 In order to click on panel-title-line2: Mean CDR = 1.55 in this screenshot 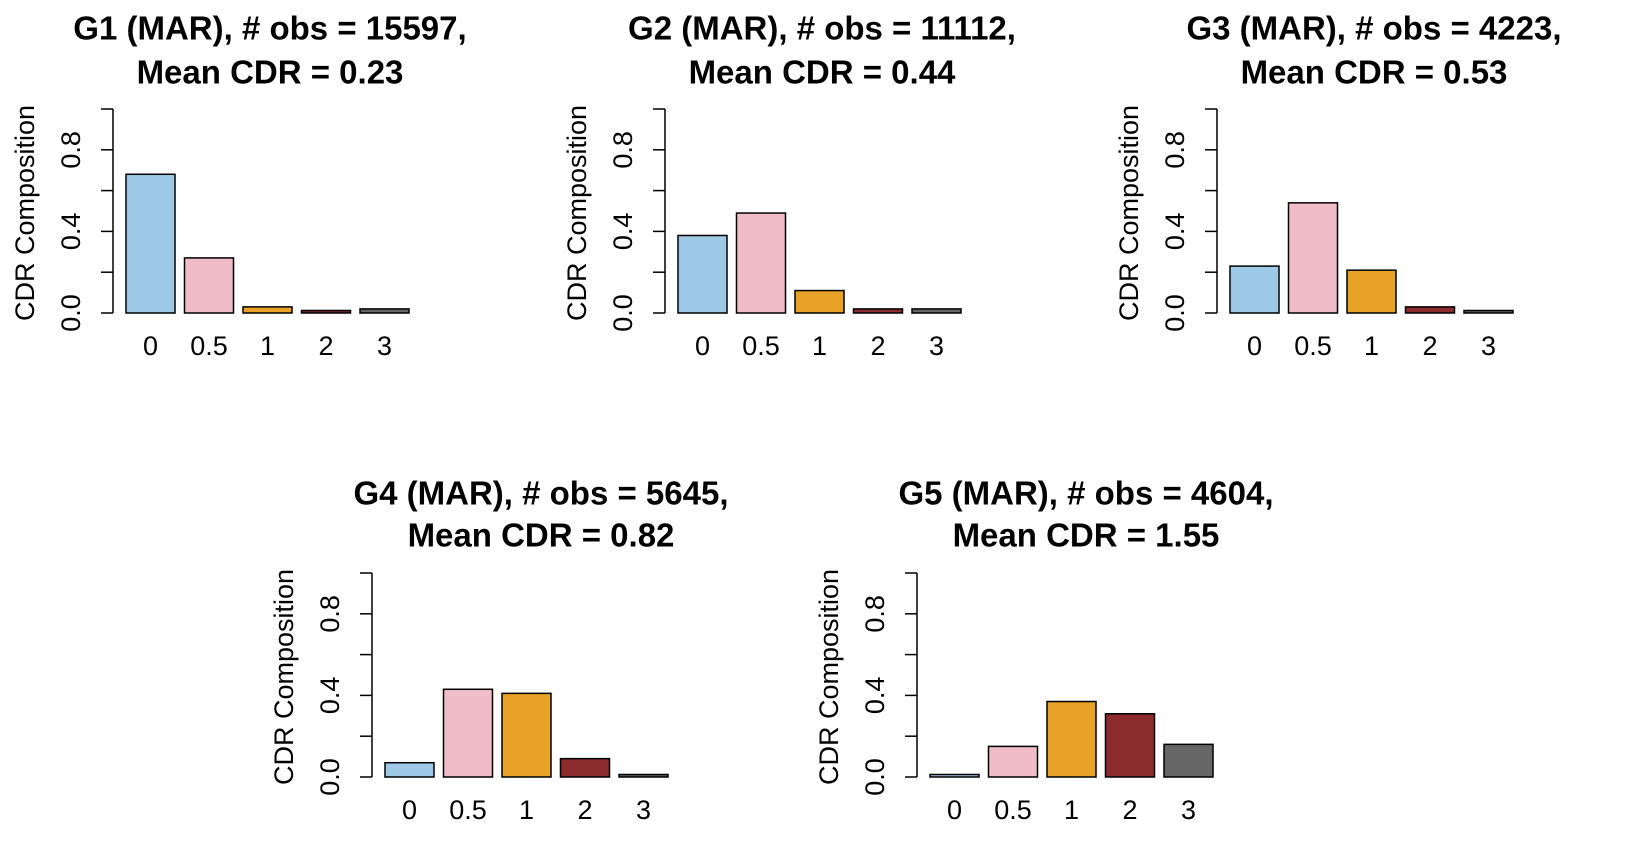, I will do `click(1086, 535)`.